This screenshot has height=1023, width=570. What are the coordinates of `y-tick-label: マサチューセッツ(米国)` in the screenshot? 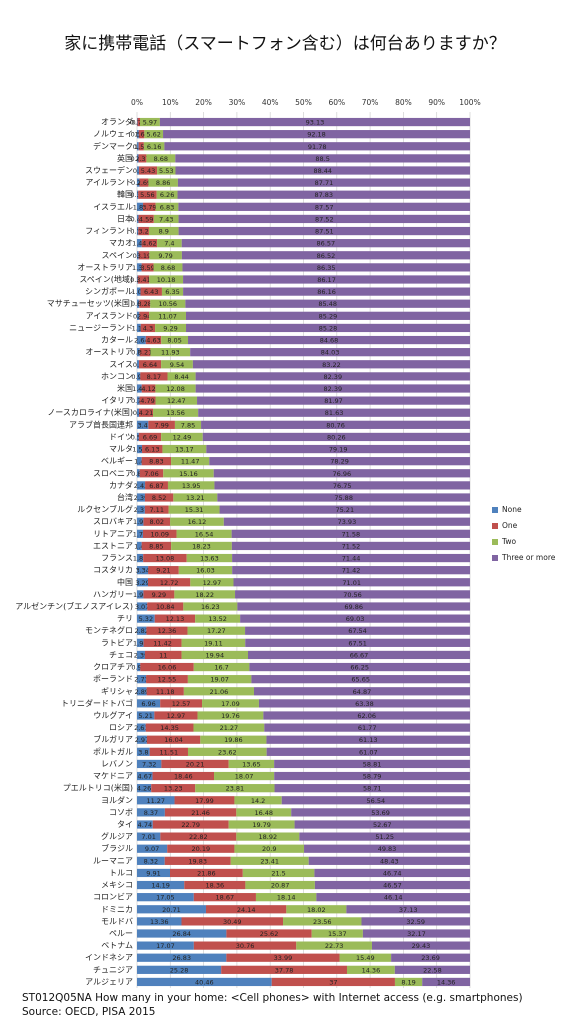 It's located at (90, 303).